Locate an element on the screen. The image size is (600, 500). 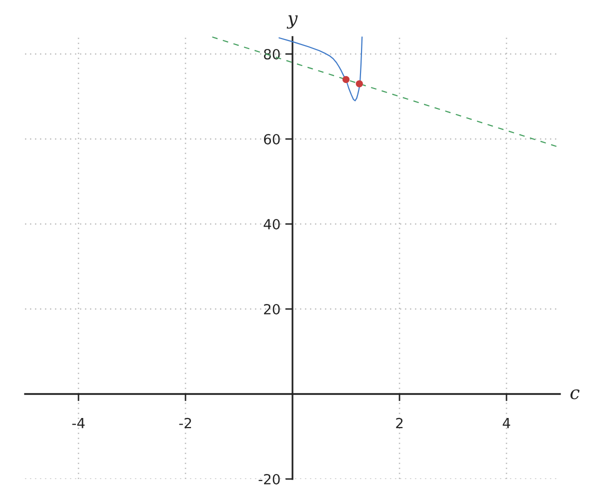
y-tick-label: -20 is located at coordinates (269, 479).